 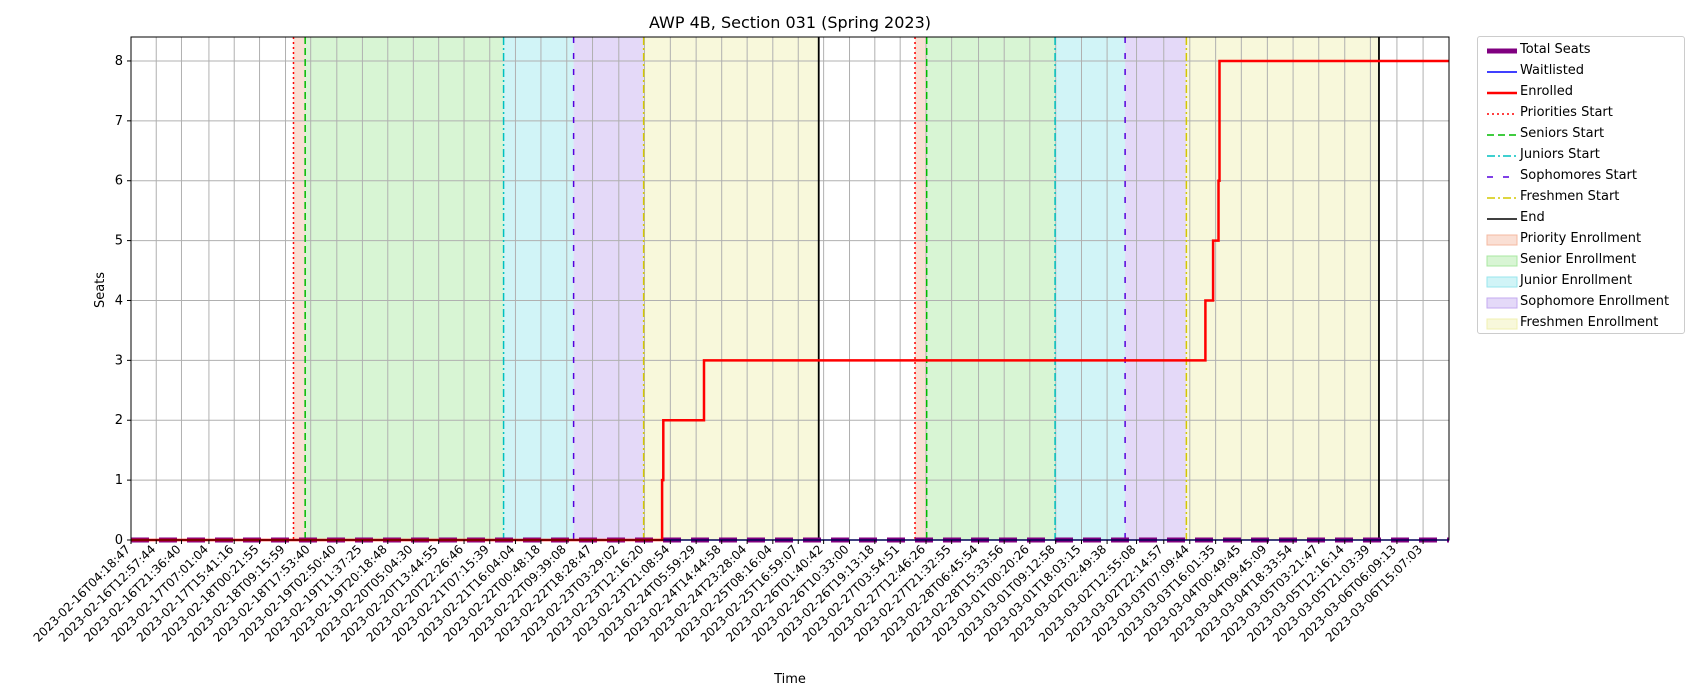 I want to click on legend-label: Junior Enrollment, so click(x=1576, y=280).